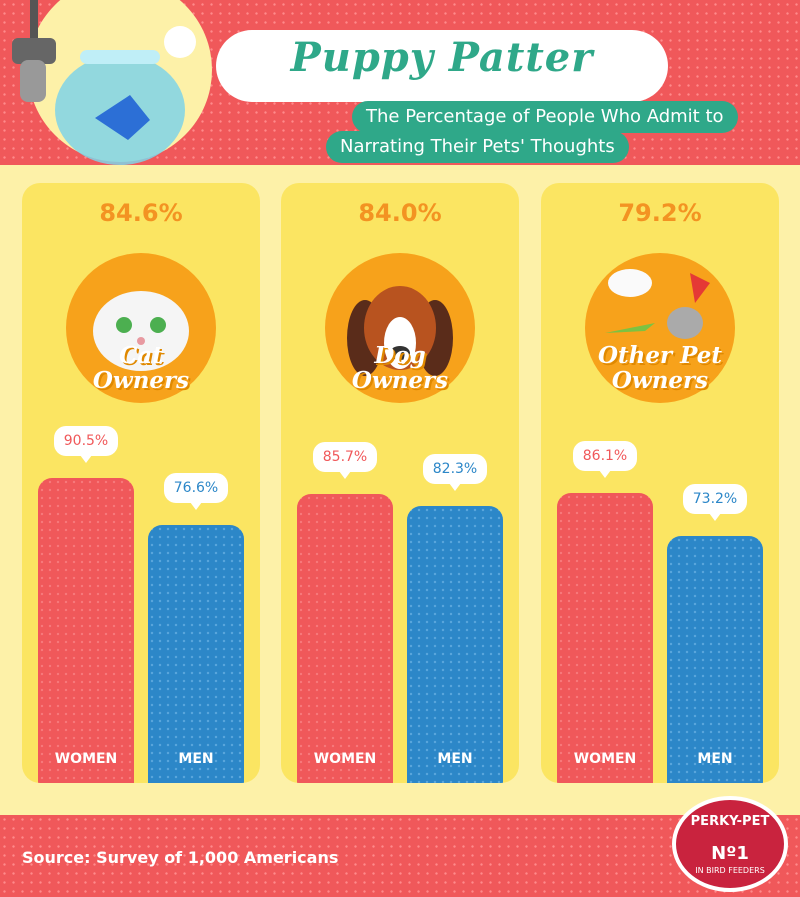  What do you see at coordinates (141, 213) in the screenshot?
I see `overall-percentage: 84.6%` at bounding box center [141, 213].